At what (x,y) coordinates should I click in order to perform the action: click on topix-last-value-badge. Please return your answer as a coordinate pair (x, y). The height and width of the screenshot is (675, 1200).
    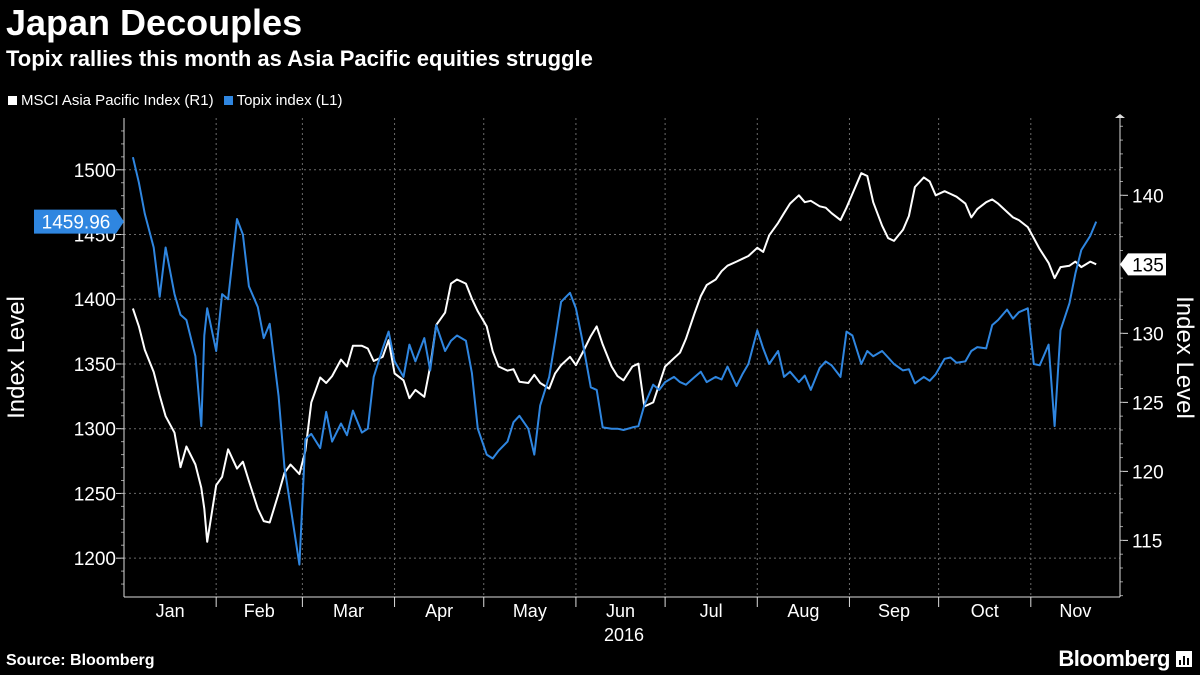
    Looking at the image, I should click on (79, 221).